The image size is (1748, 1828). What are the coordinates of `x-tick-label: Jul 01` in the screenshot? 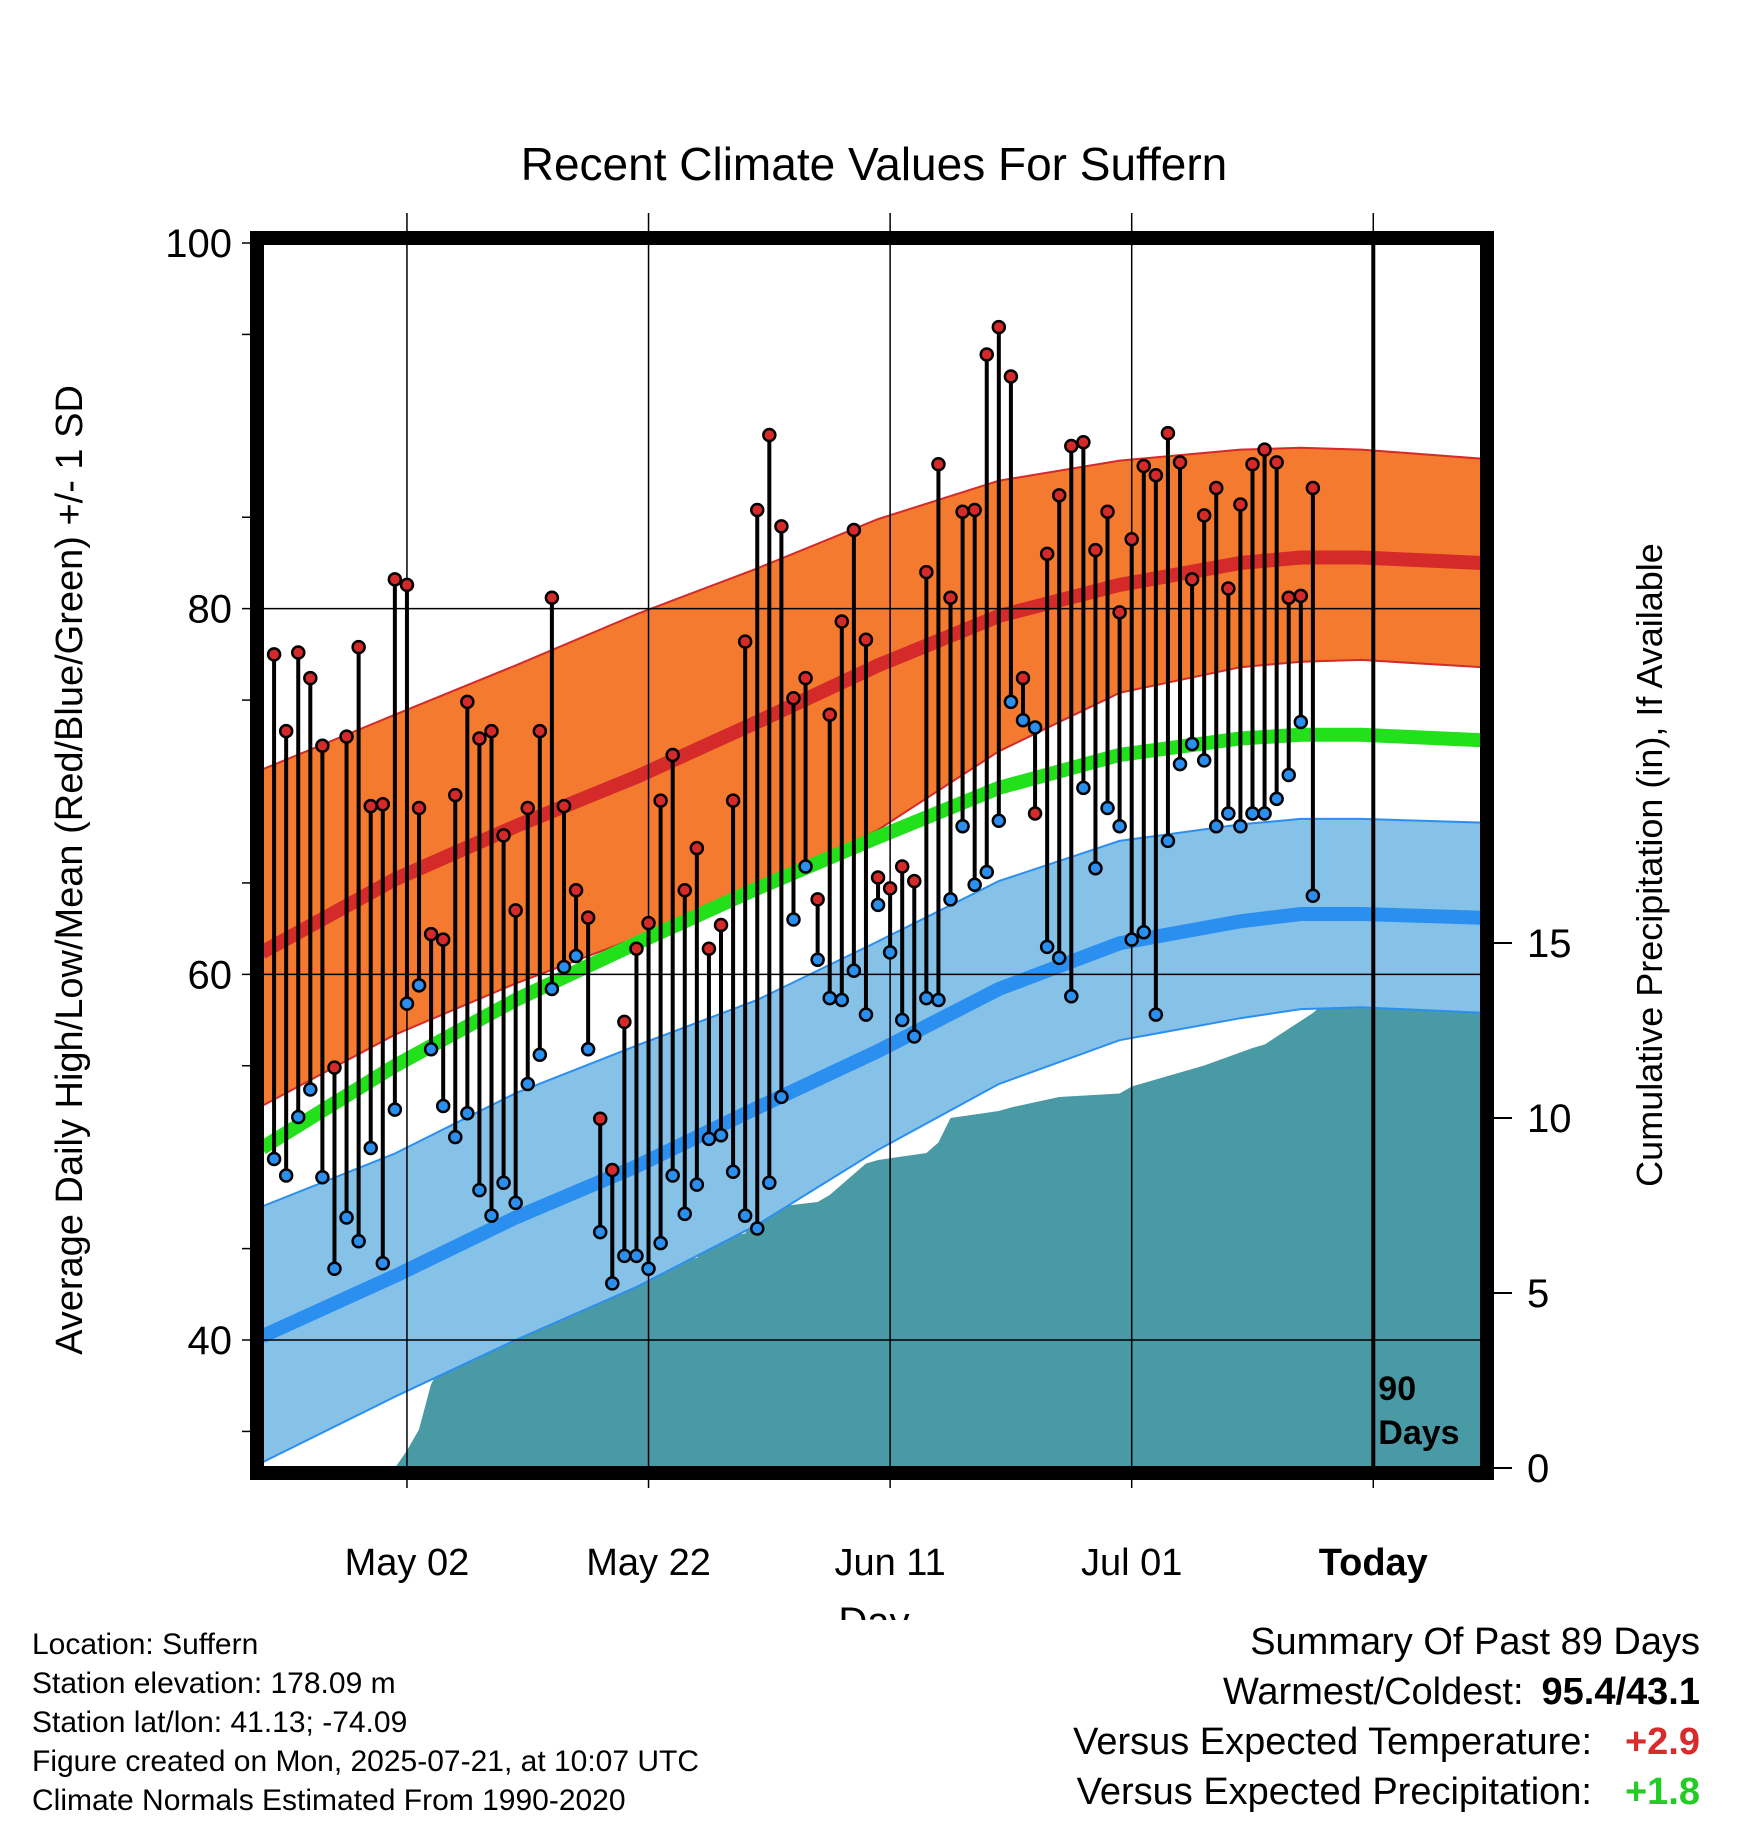 It's located at (1131, 1563).